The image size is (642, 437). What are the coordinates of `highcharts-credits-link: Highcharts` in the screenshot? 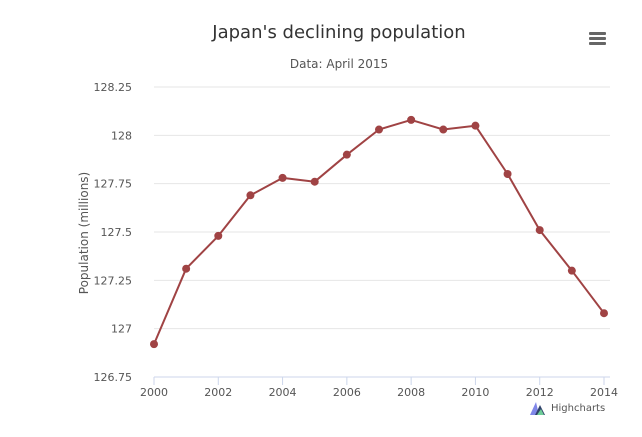 It's located at (567, 408).